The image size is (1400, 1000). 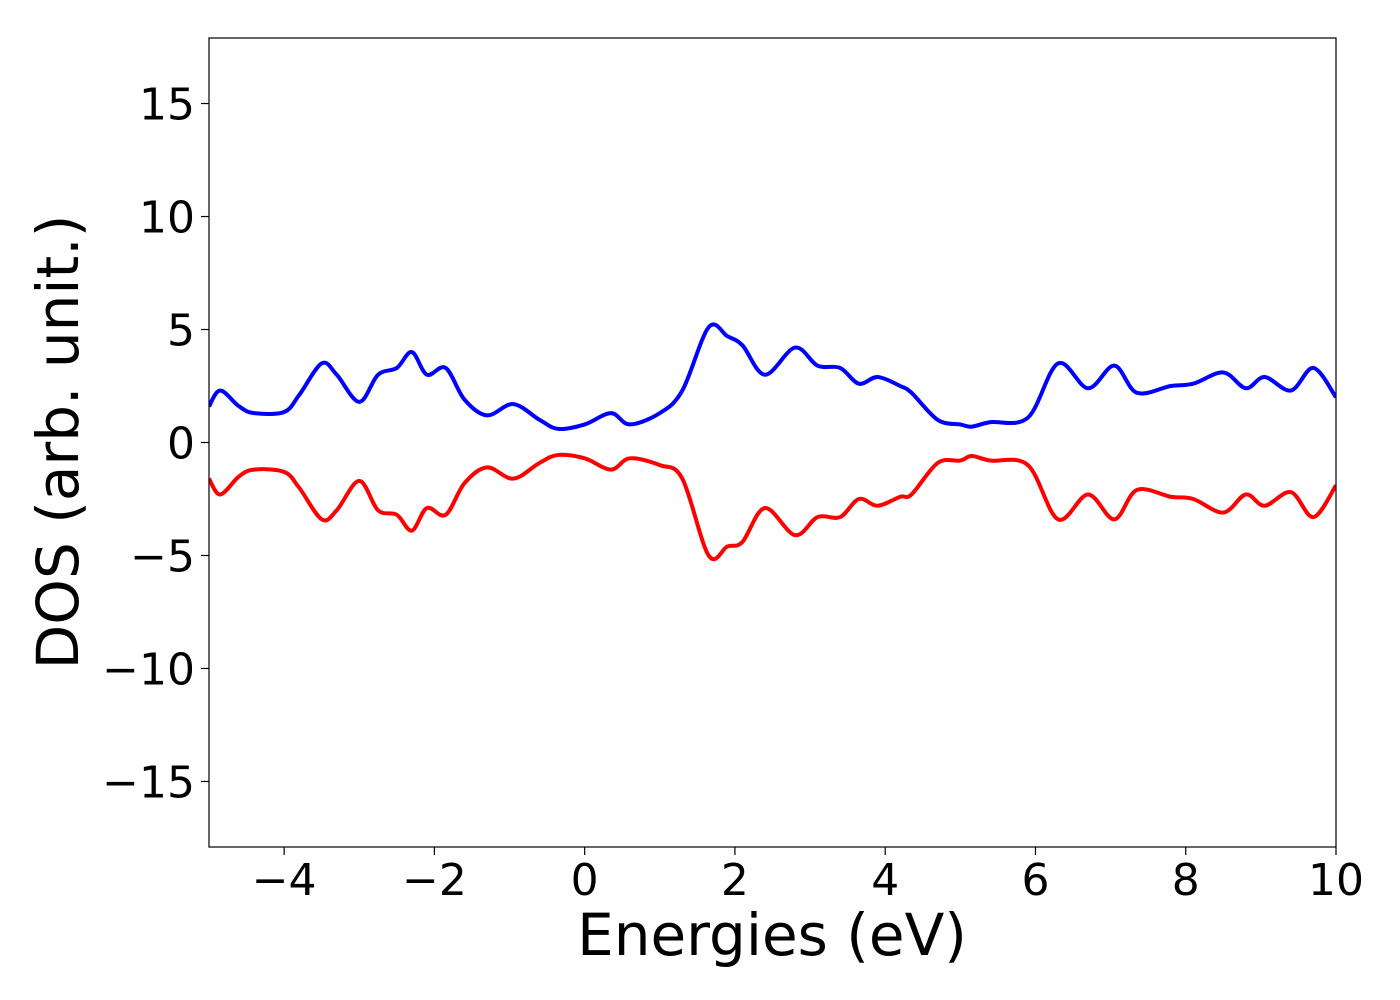 What do you see at coordinates (772, 935) in the screenshot?
I see `x-axis-label: Energies (eV)` at bounding box center [772, 935].